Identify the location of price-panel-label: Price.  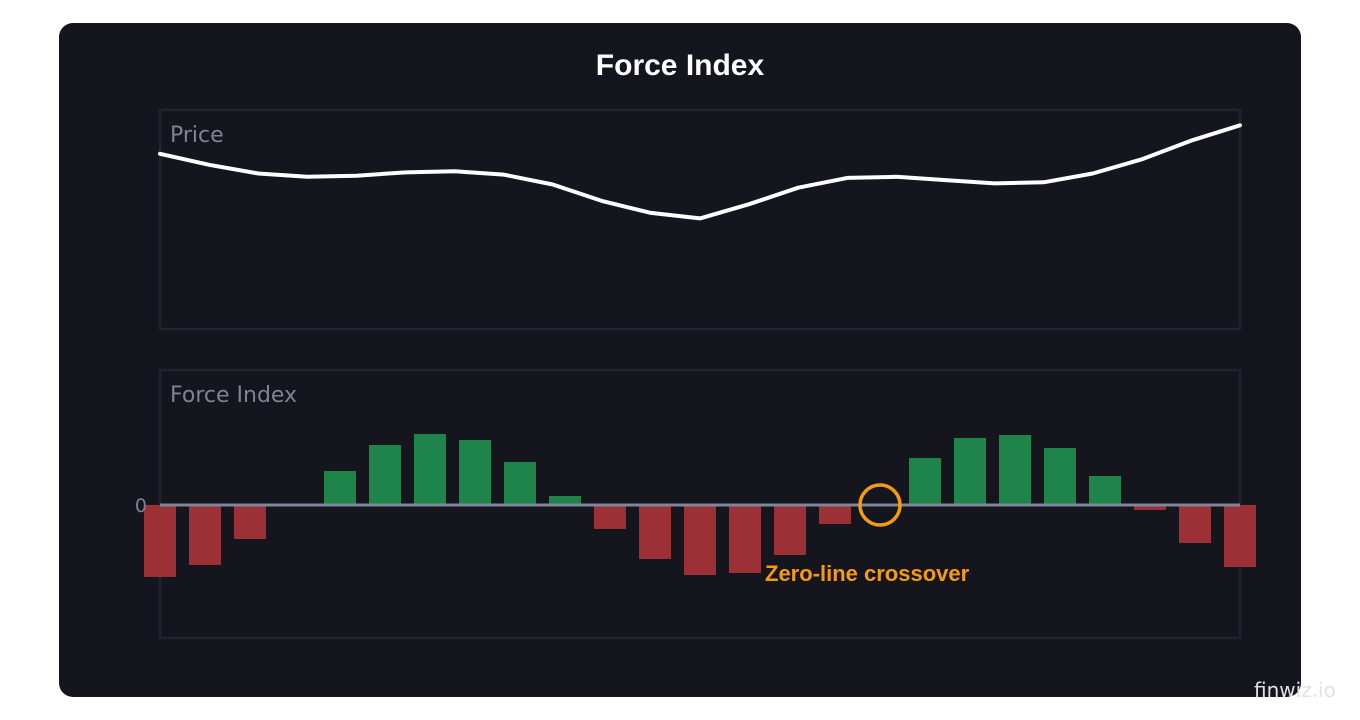
(197, 135).